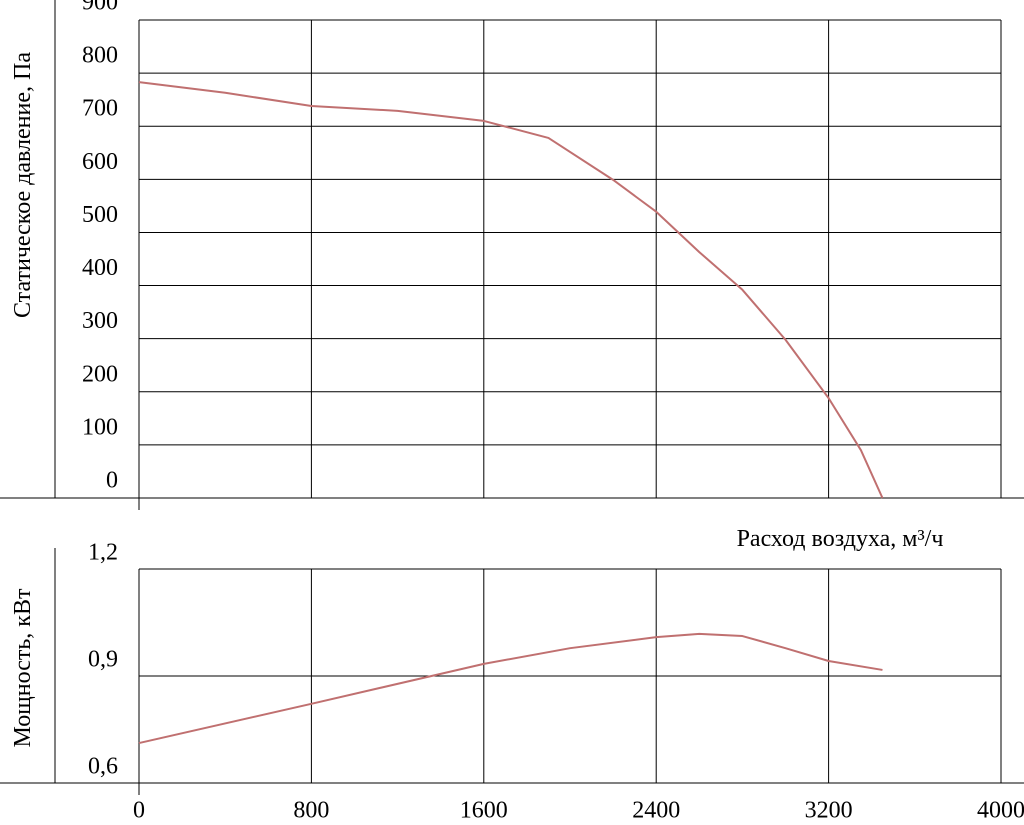 The width and height of the screenshot is (1024, 825). I want to click on y-tick-label: 400, so click(100, 268).